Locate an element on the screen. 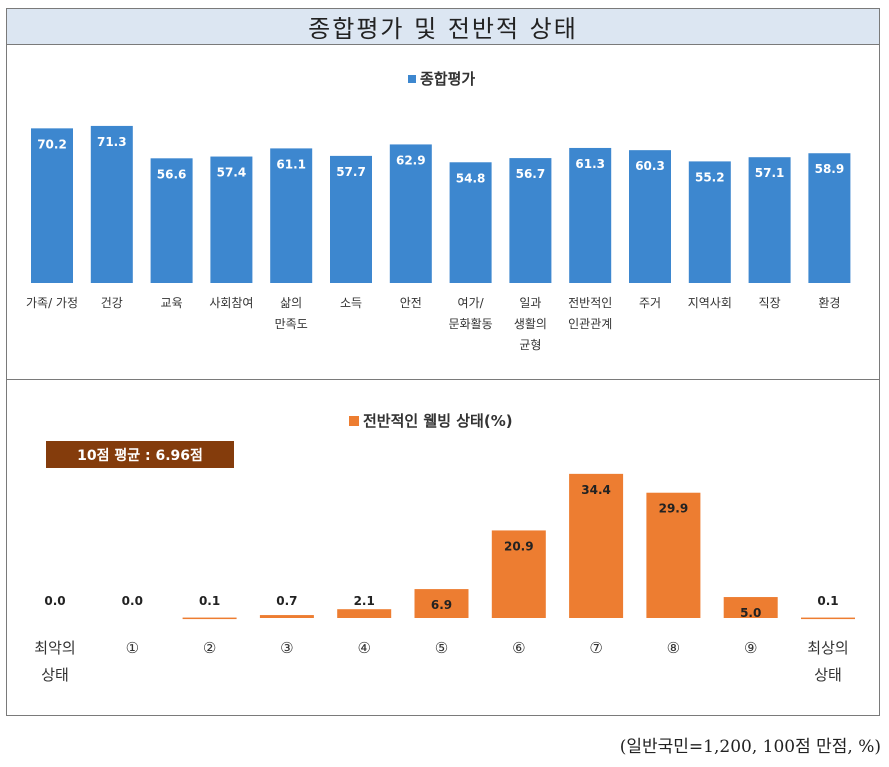 This screenshot has width=889, height=767. tick-label-overall-4-1: 만족도 is located at coordinates (291, 324).